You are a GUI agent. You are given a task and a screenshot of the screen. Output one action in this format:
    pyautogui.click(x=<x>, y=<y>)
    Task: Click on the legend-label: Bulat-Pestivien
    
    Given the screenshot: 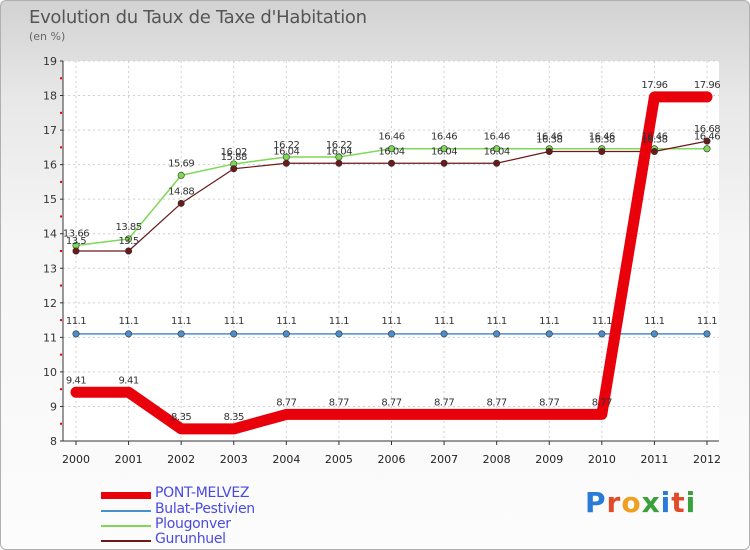 What is the action you would take?
    pyautogui.click(x=205, y=509)
    